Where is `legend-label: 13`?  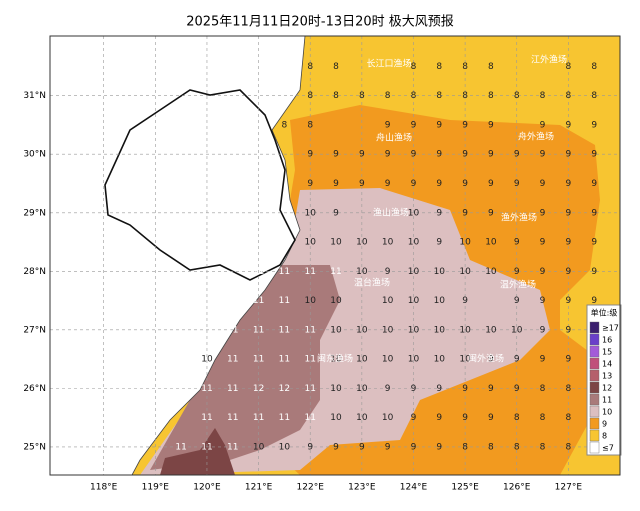 legend-label: 13 is located at coordinates (607, 376).